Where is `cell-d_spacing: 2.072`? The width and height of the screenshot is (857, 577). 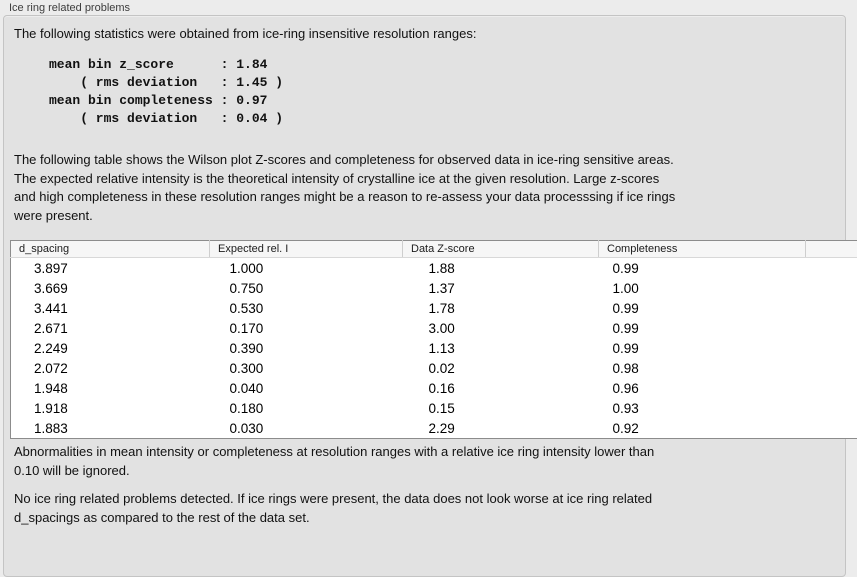
cell-d_spacing: 2.072 is located at coordinates (110, 368).